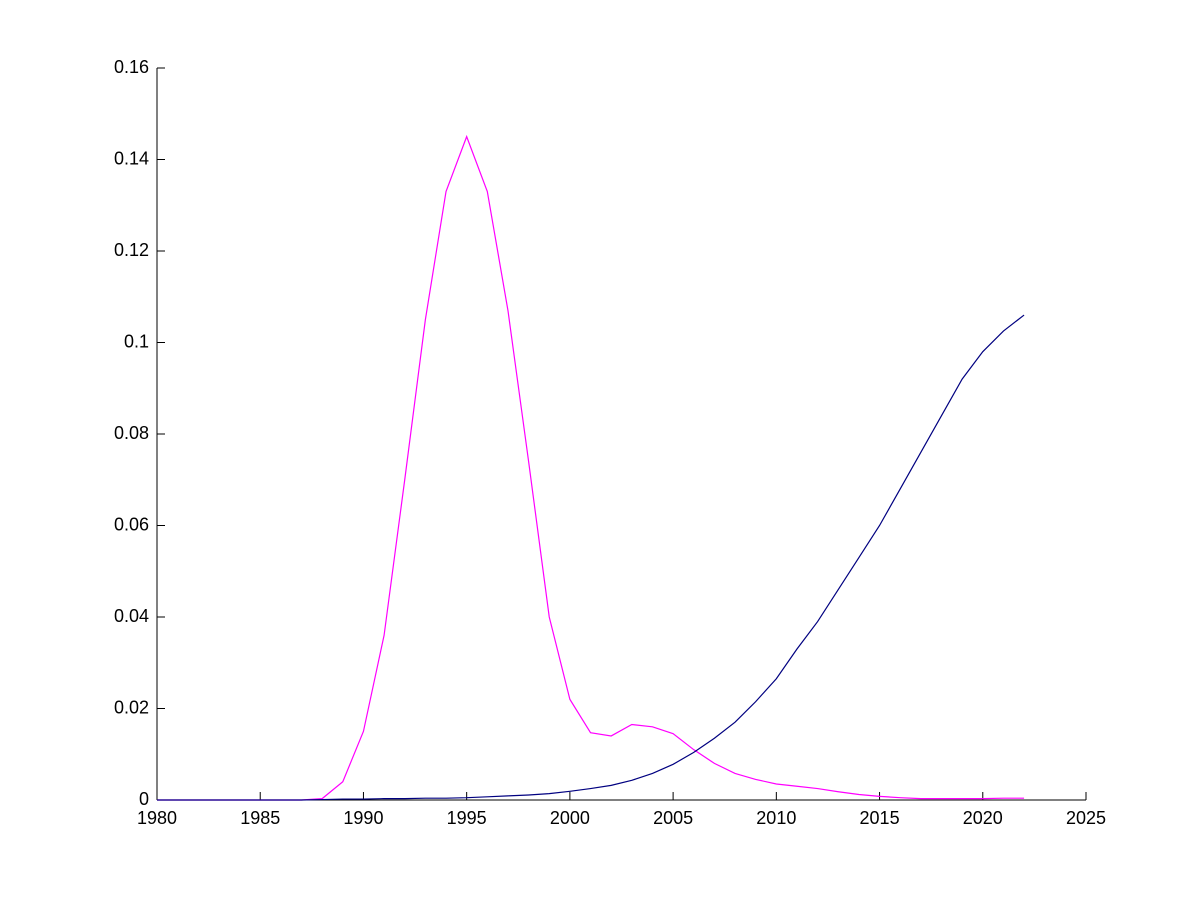 This screenshot has width=1200, height=900. Describe the element at coordinates (144, 799) in the screenshot. I see `y-tick-label: 0` at that location.